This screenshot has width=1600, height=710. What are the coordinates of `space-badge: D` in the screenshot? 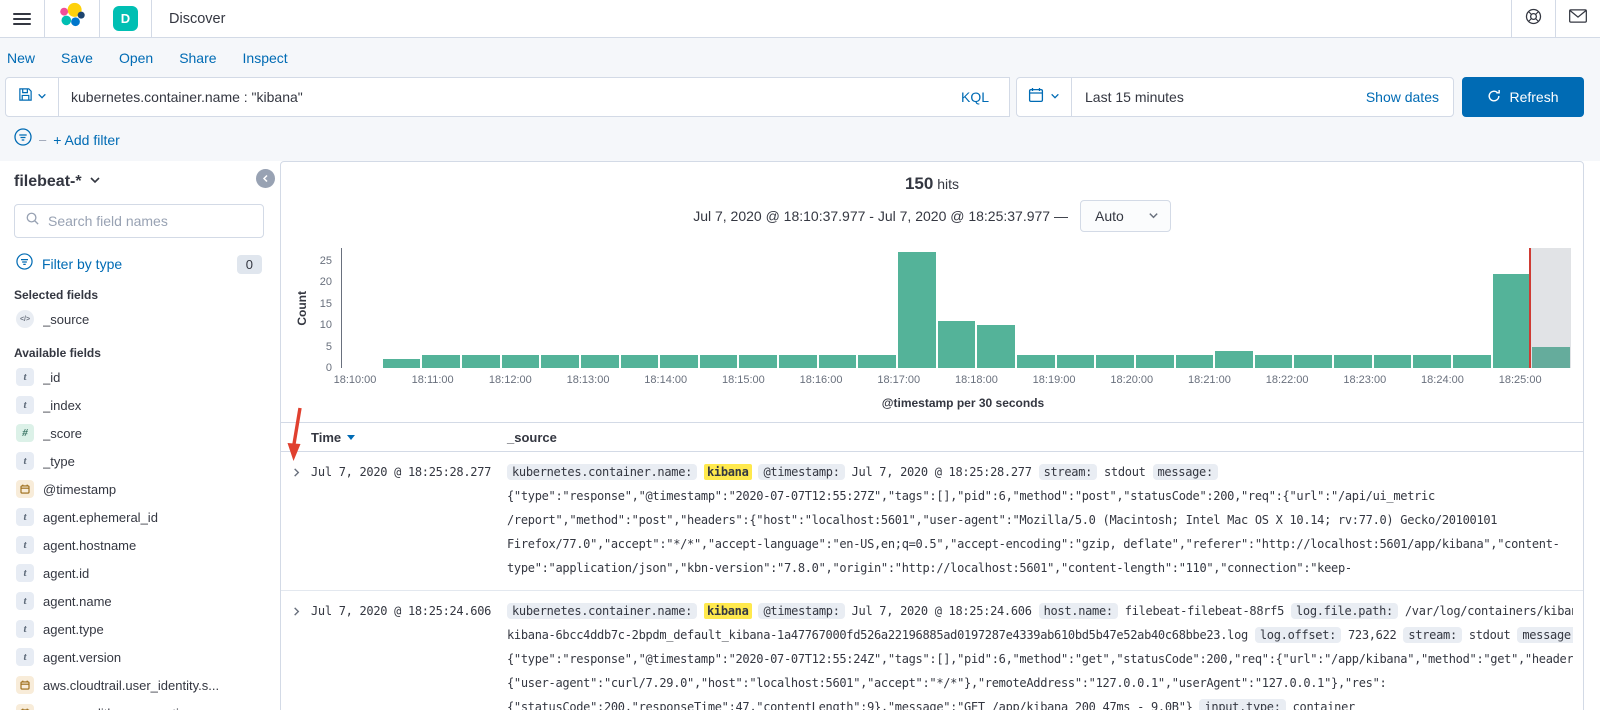 It's located at (125, 18).